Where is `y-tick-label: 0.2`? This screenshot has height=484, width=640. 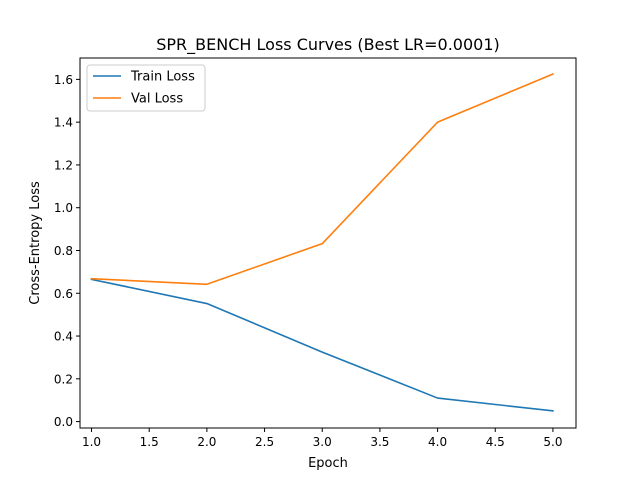 y-tick-label: 0.2 is located at coordinates (63, 379).